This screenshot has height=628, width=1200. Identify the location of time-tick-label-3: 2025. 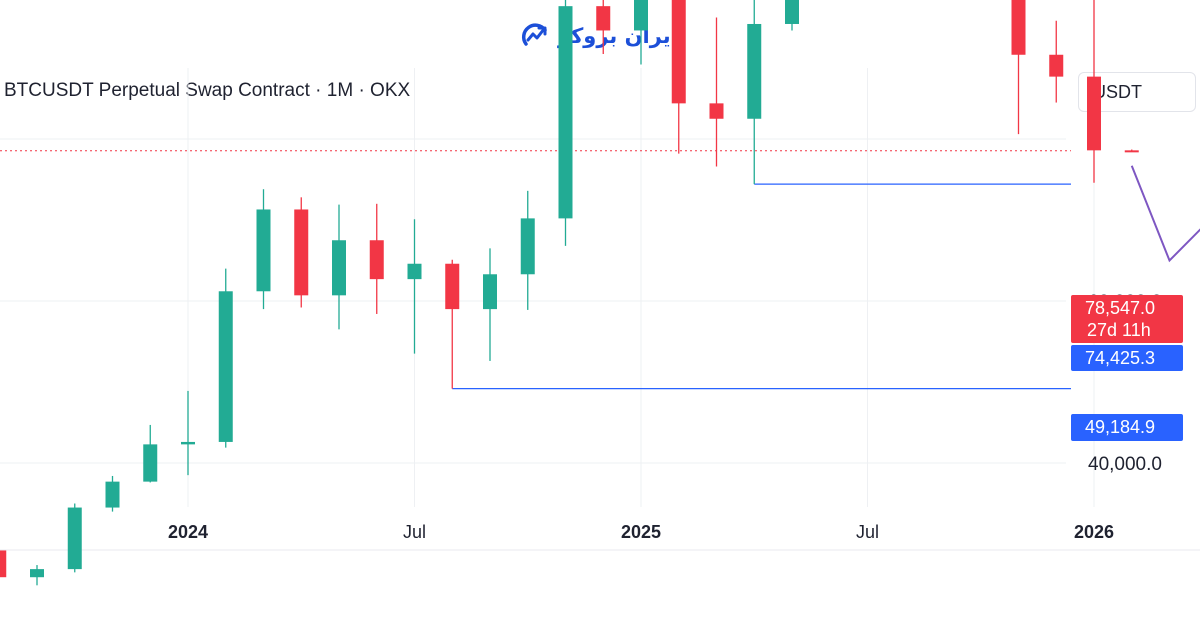
(641, 532).